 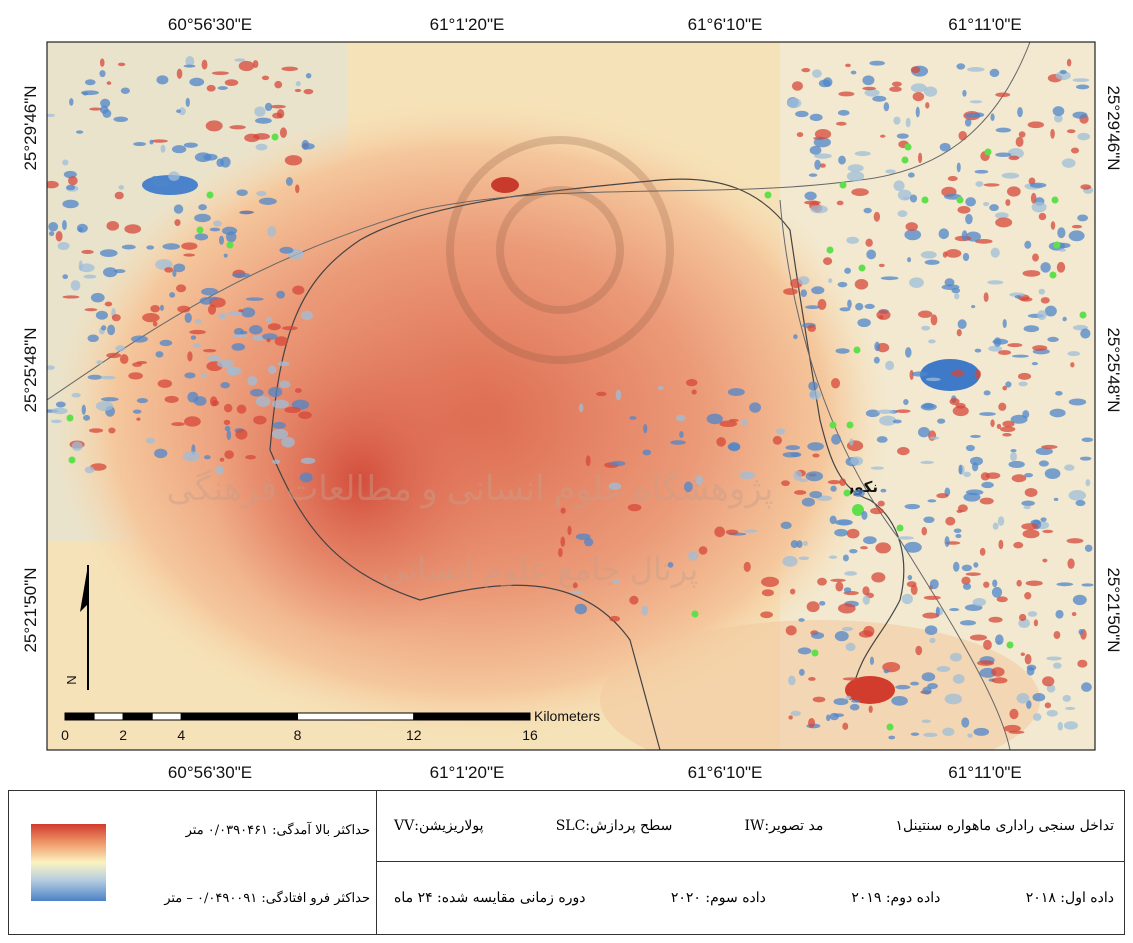 I want to click on info-text: پولاریزیشن:VV, so click(x=439, y=826).